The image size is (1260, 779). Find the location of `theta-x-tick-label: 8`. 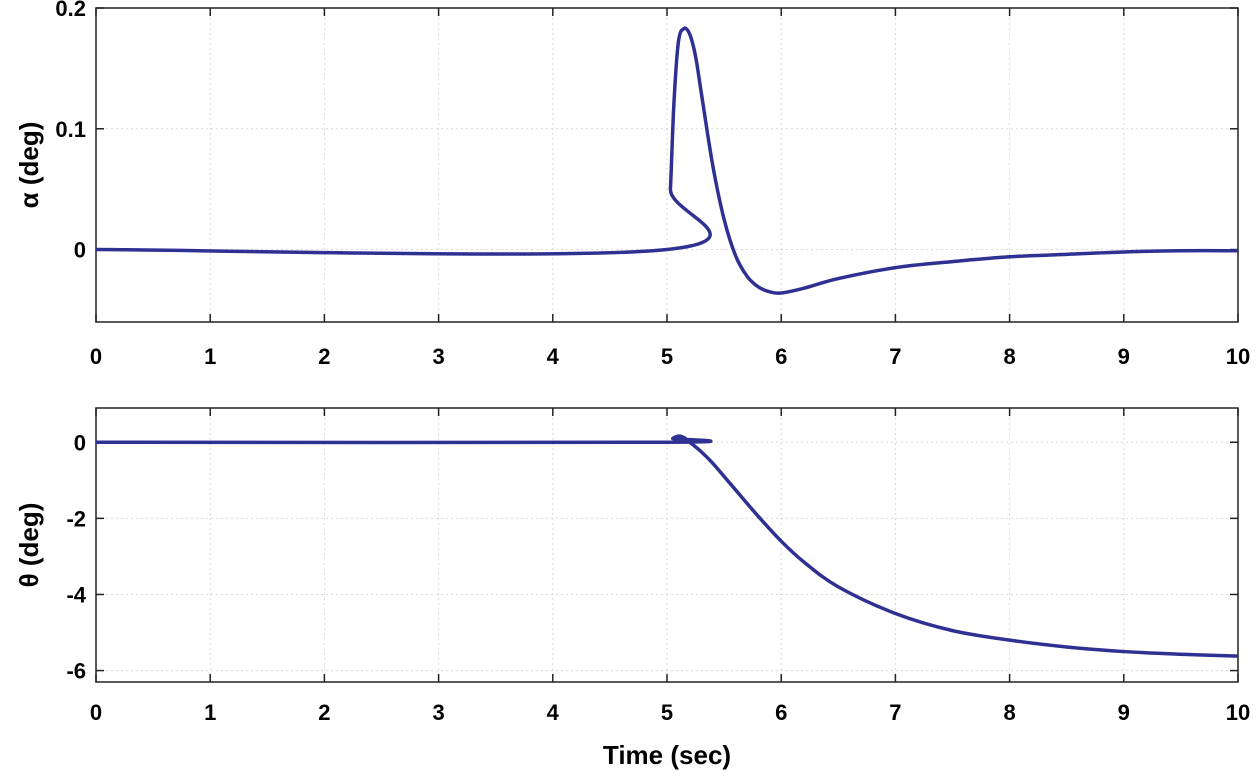

theta-x-tick-label: 8 is located at coordinates (1009, 712).